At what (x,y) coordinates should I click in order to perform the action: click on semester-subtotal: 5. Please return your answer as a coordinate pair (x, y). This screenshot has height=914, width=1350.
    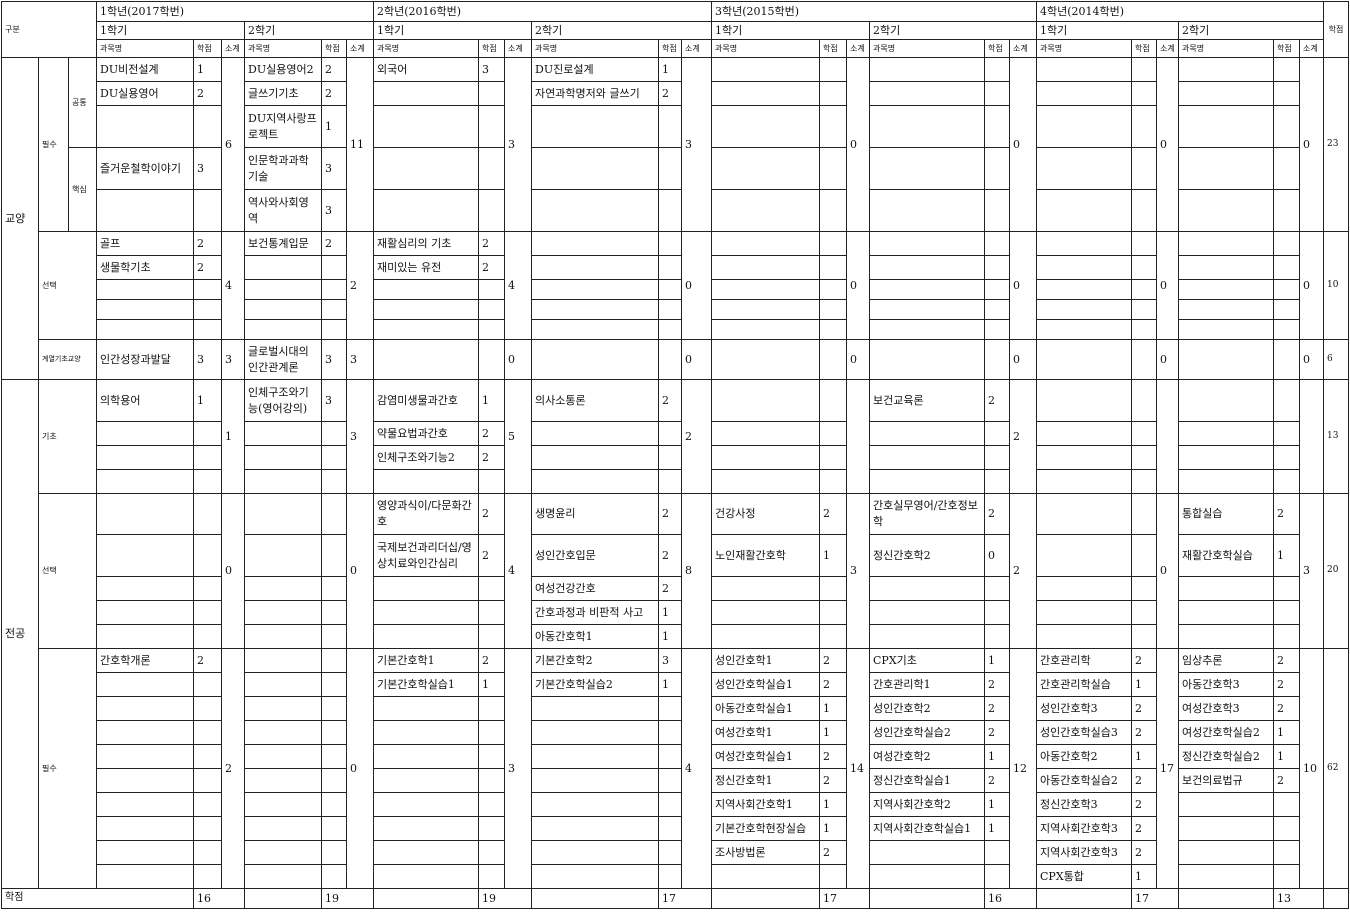
    Looking at the image, I should click on (518, 436).